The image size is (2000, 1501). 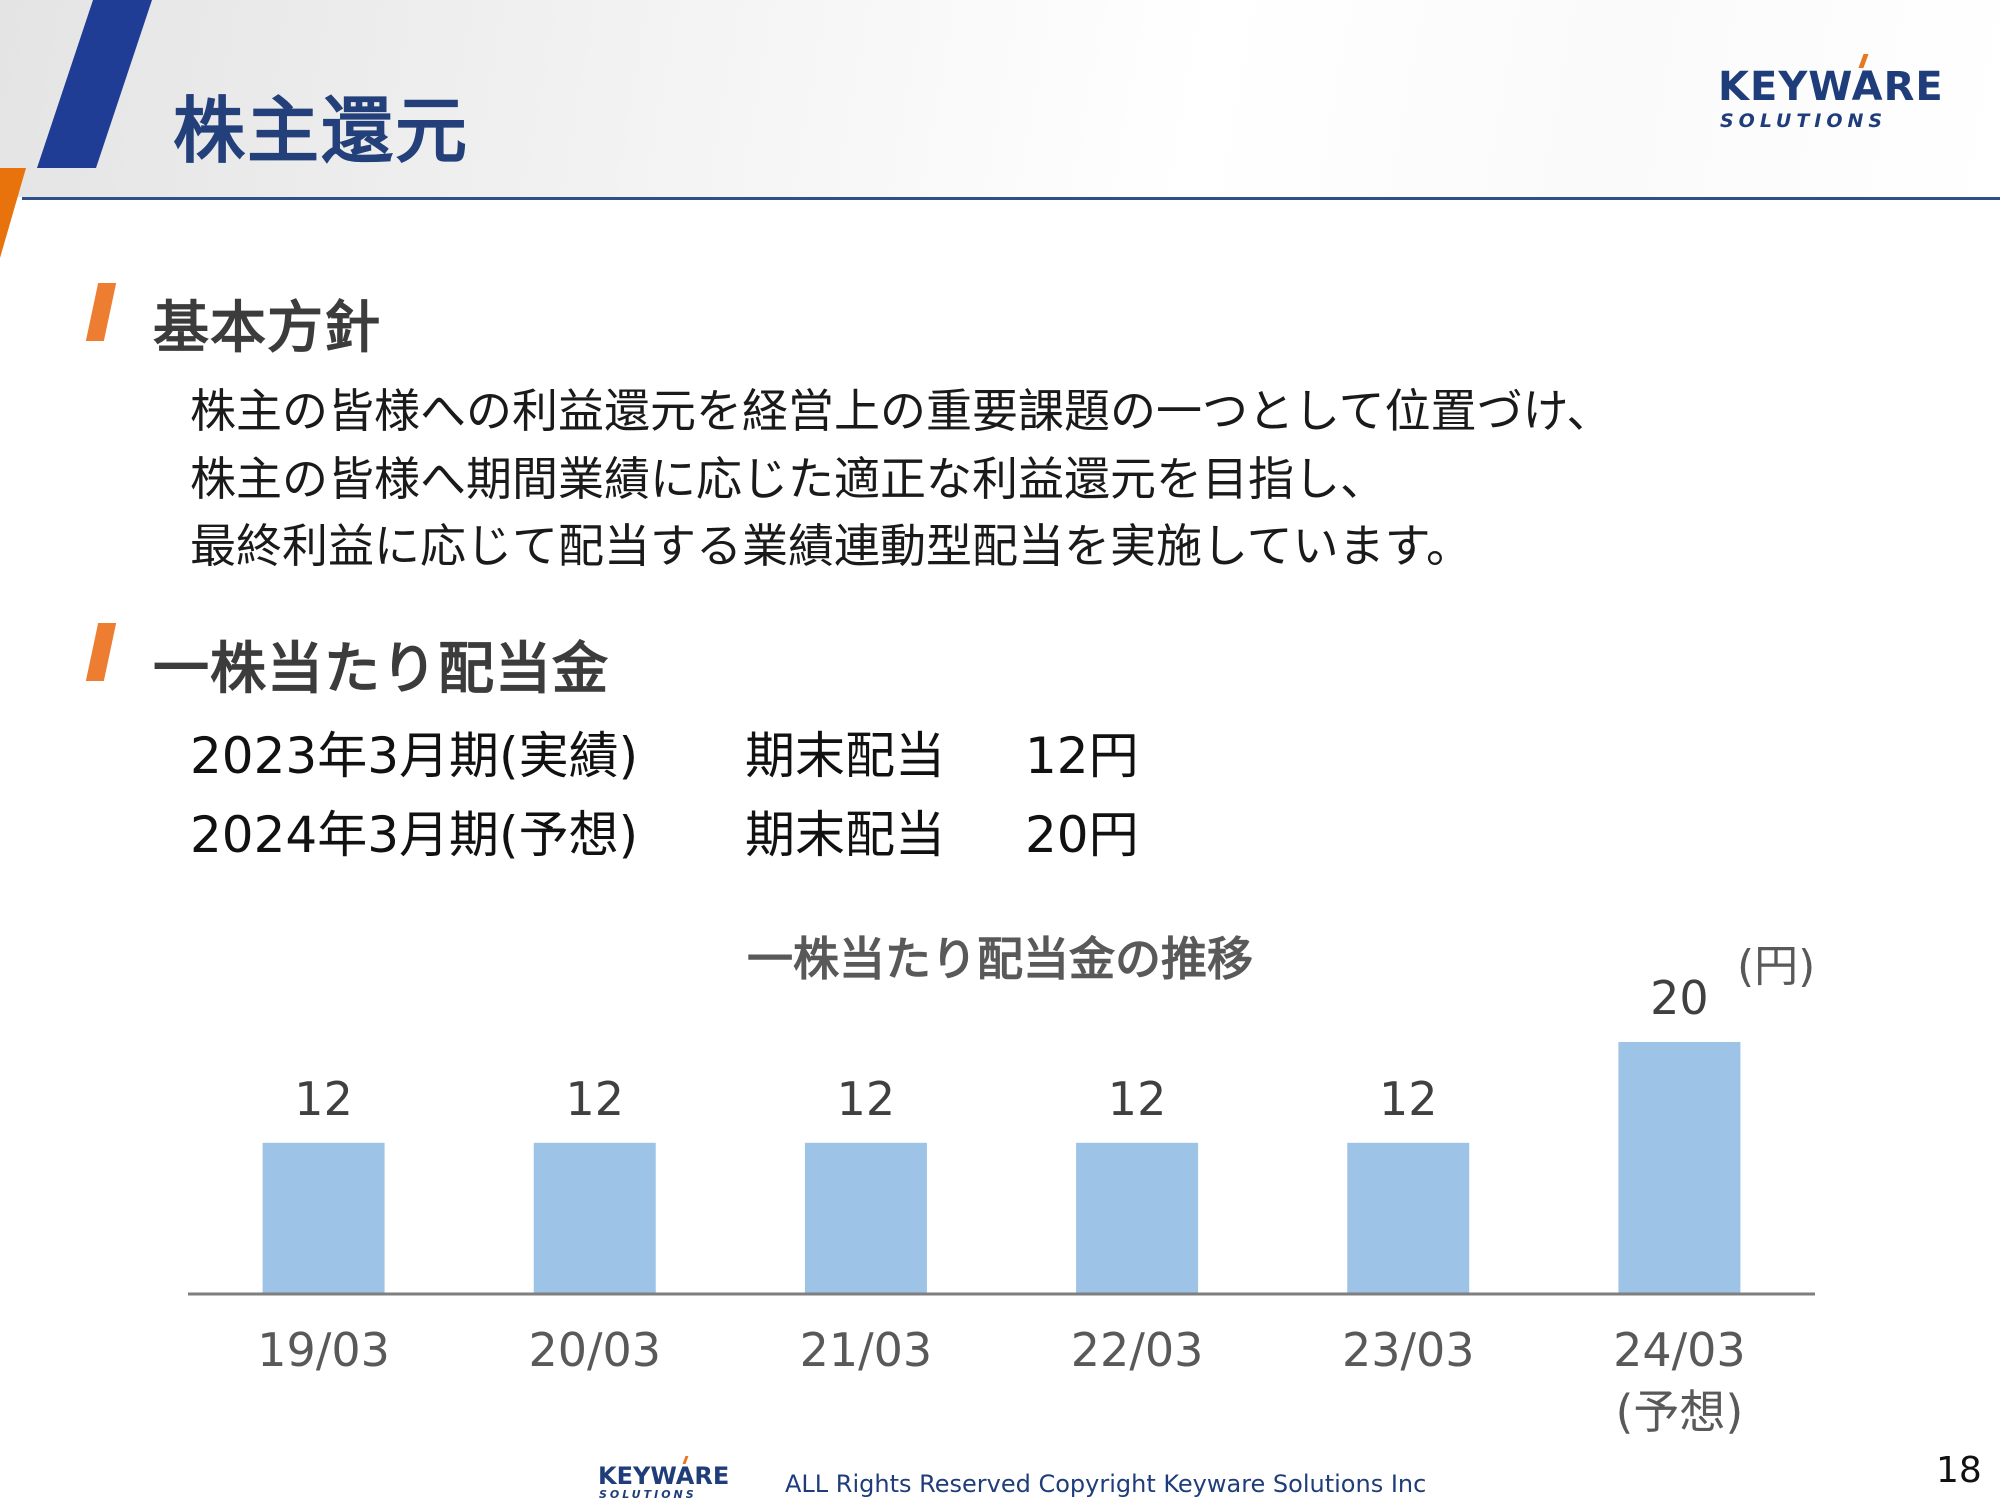 What do you see at coordinates (1082, 835) in the screenshot?
I see `dividend-amount: 20円` at bounding box center [1082, 835].